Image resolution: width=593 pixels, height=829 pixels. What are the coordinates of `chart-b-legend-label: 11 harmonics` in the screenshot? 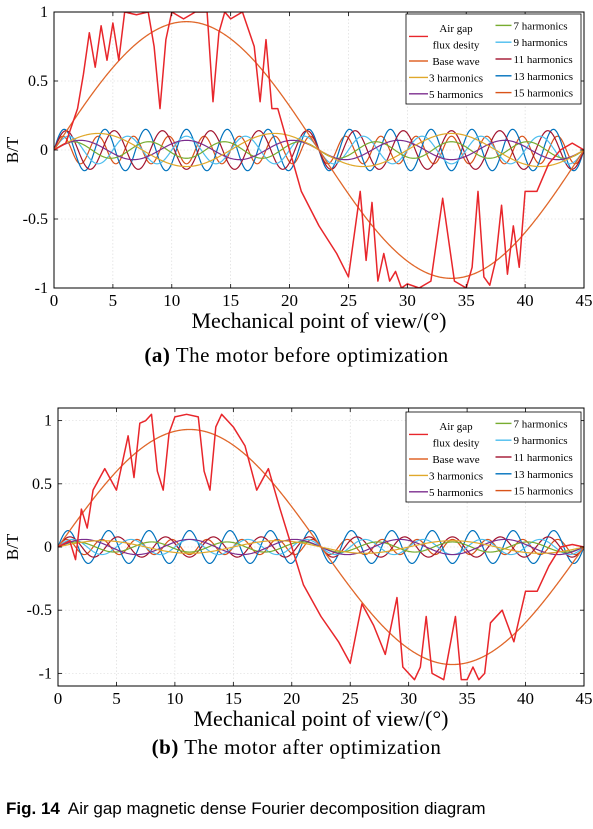 It's located at (543, 458).